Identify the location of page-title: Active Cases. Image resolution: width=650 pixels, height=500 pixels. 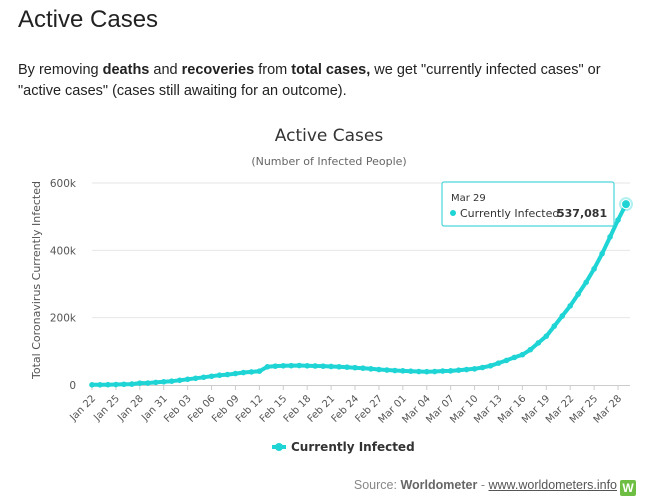
(88, 19).